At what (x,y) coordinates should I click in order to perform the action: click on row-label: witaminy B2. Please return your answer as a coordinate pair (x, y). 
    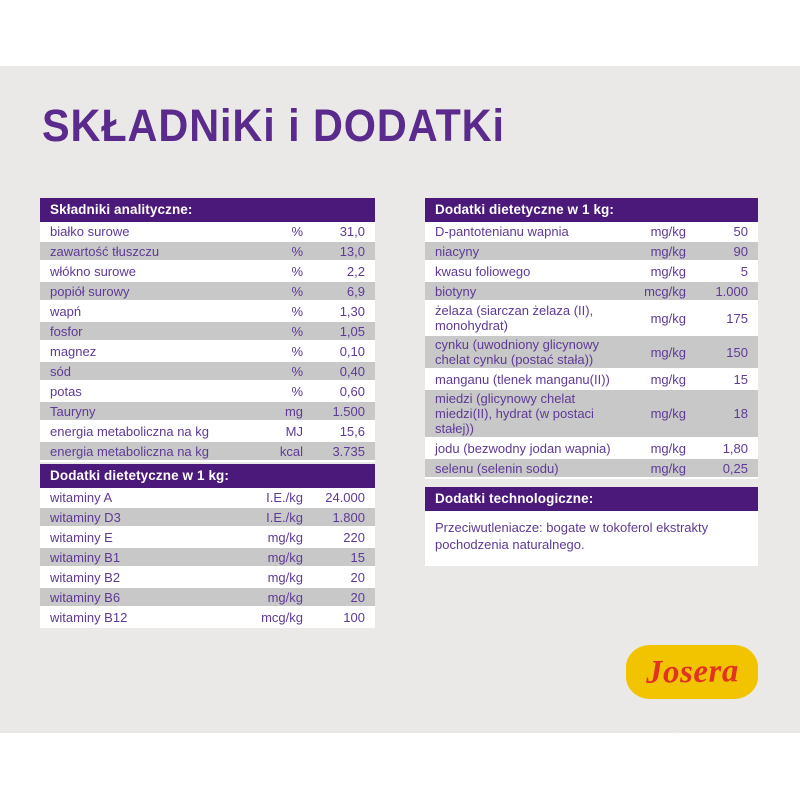
    Looking at the image, I should click on (85, 577).